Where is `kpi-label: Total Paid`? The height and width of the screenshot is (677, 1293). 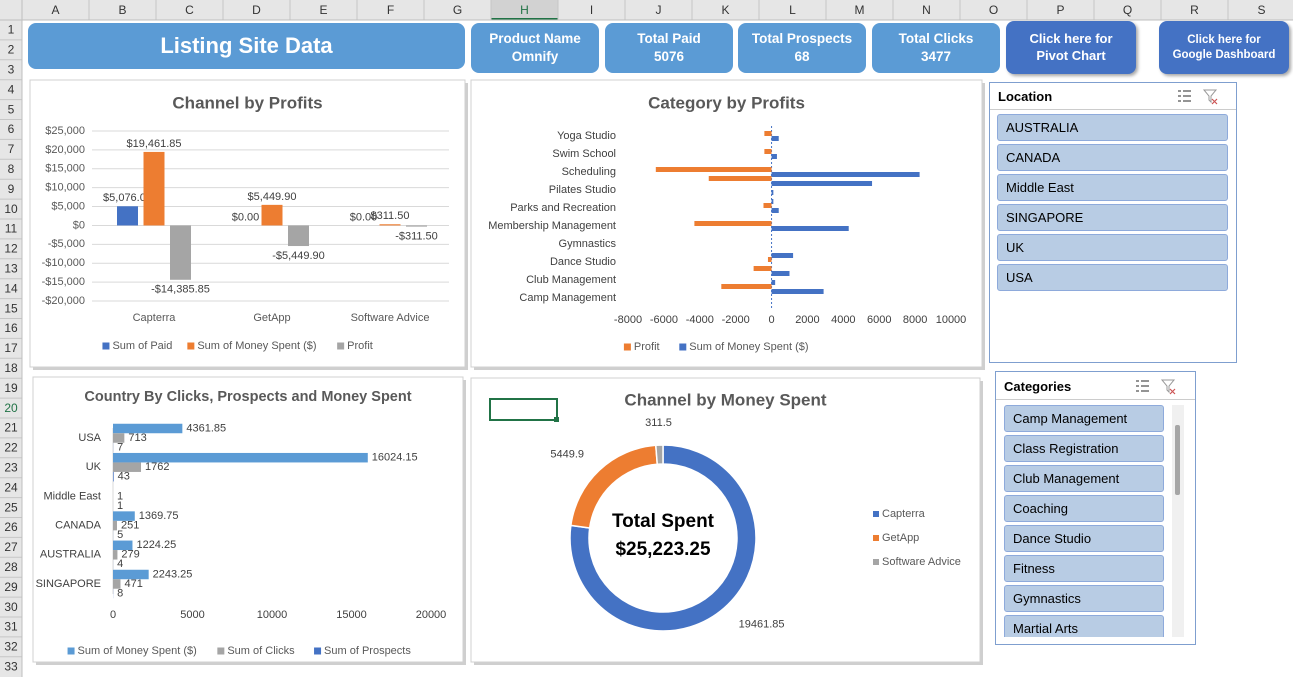 kpi-label: Total Paid is located at coordinates (669, 39).